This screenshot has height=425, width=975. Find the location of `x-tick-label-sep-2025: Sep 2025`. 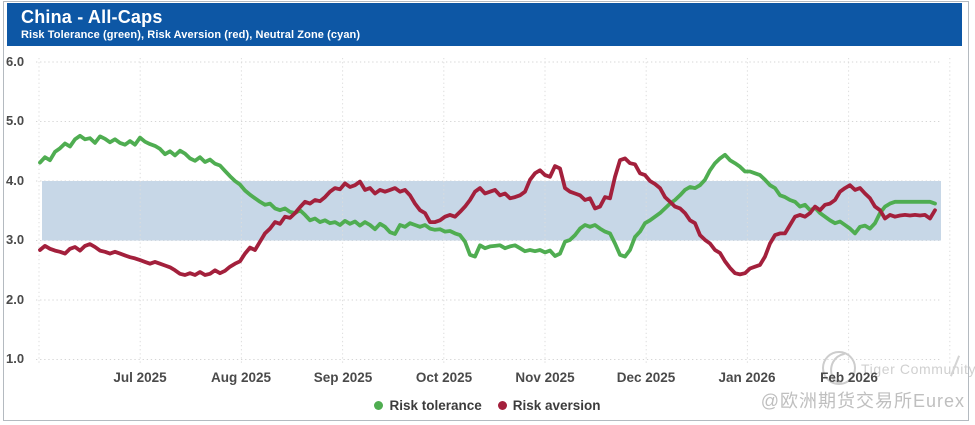

x-tick-label-sep-2025: Sep 2025 is located at coordinates (343, 377).